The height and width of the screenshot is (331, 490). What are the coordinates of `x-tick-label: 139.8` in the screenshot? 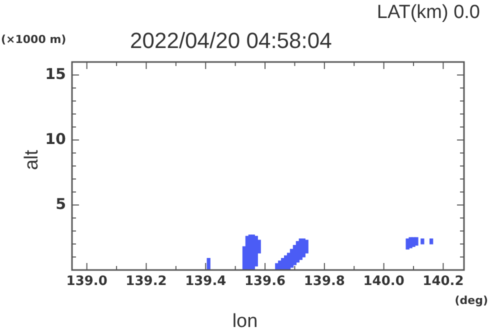 It's located at (324, 282).